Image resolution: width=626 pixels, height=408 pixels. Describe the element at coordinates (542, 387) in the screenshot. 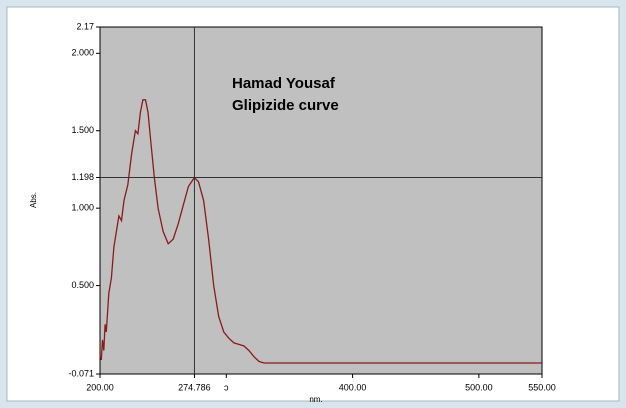

I see `x-tick-label: 550.00` at that location.